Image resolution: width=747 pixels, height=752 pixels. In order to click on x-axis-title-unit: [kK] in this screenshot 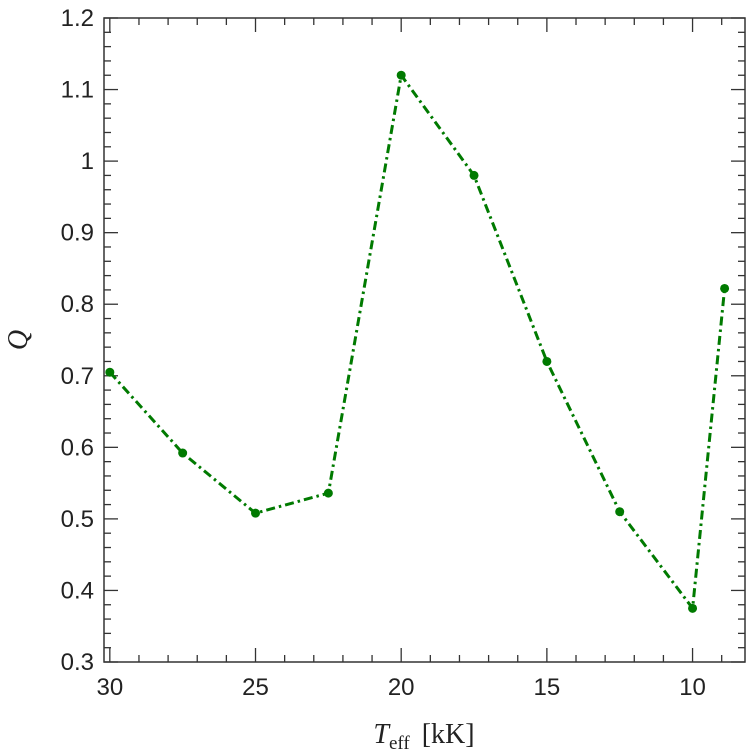, I will do `click(448, 734)`.